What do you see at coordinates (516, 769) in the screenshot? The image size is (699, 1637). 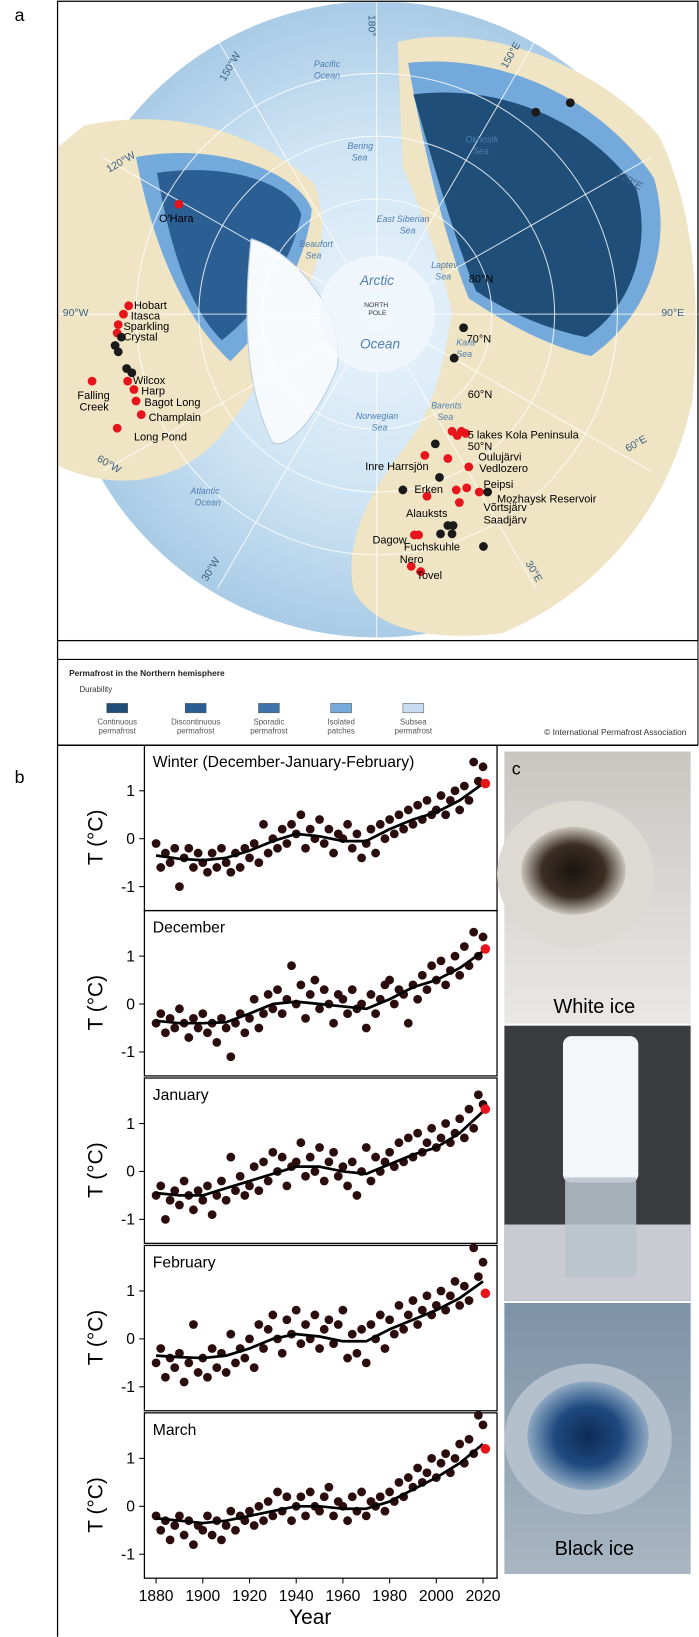 I see `panel-label: c` at bounding box center [516, 769].